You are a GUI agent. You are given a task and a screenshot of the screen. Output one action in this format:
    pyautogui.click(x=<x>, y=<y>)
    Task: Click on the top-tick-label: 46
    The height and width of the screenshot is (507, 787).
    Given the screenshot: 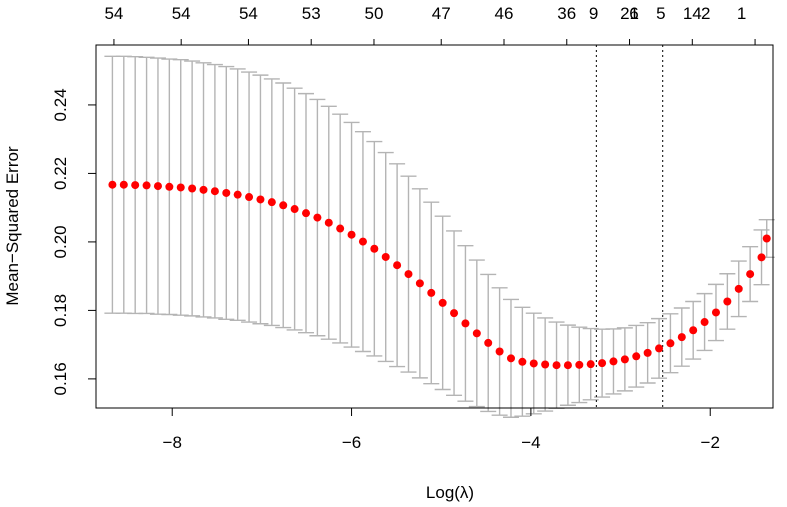 What is the action you would take?
    pyautogui.click(x=504, y=13)
    